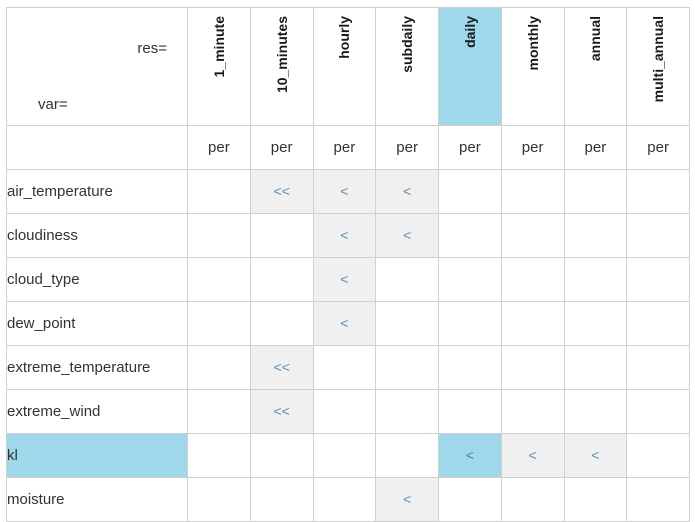  I want to click on resolution-label: 1_minute, so click(218, 47).